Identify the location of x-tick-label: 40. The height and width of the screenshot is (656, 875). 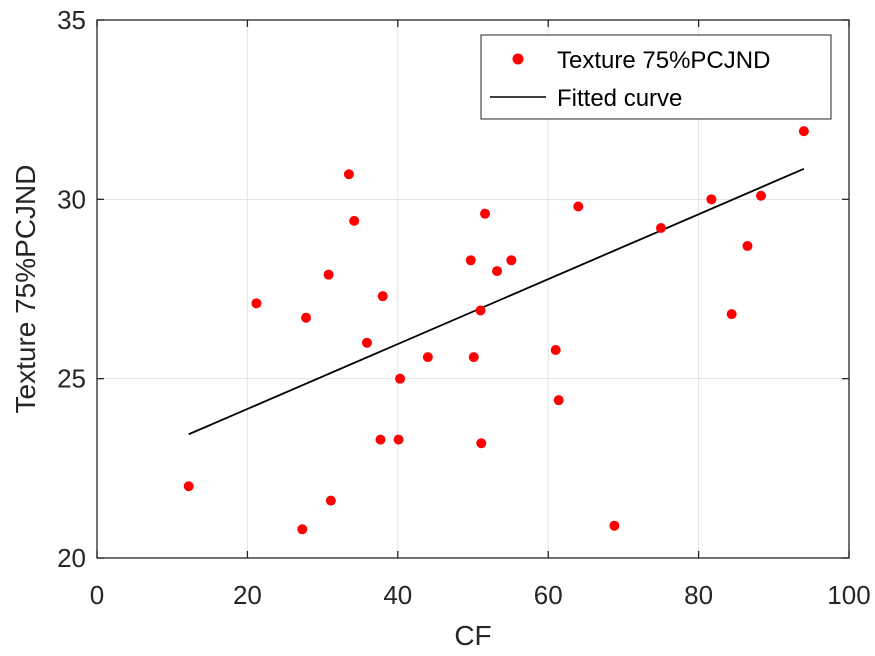
(397, 595).